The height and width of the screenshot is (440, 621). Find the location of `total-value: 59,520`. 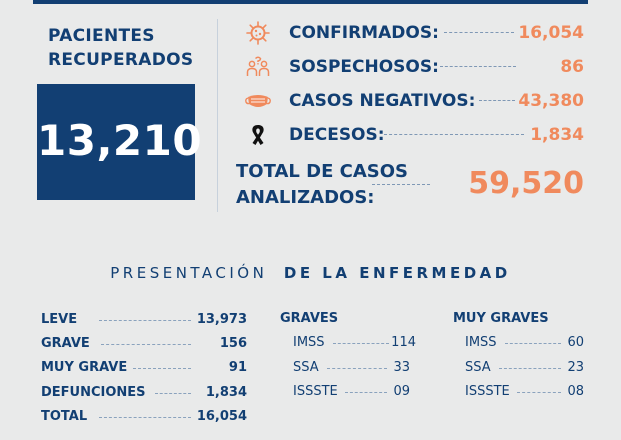

total-value: 59,520 is located at coordinates (526, 183).